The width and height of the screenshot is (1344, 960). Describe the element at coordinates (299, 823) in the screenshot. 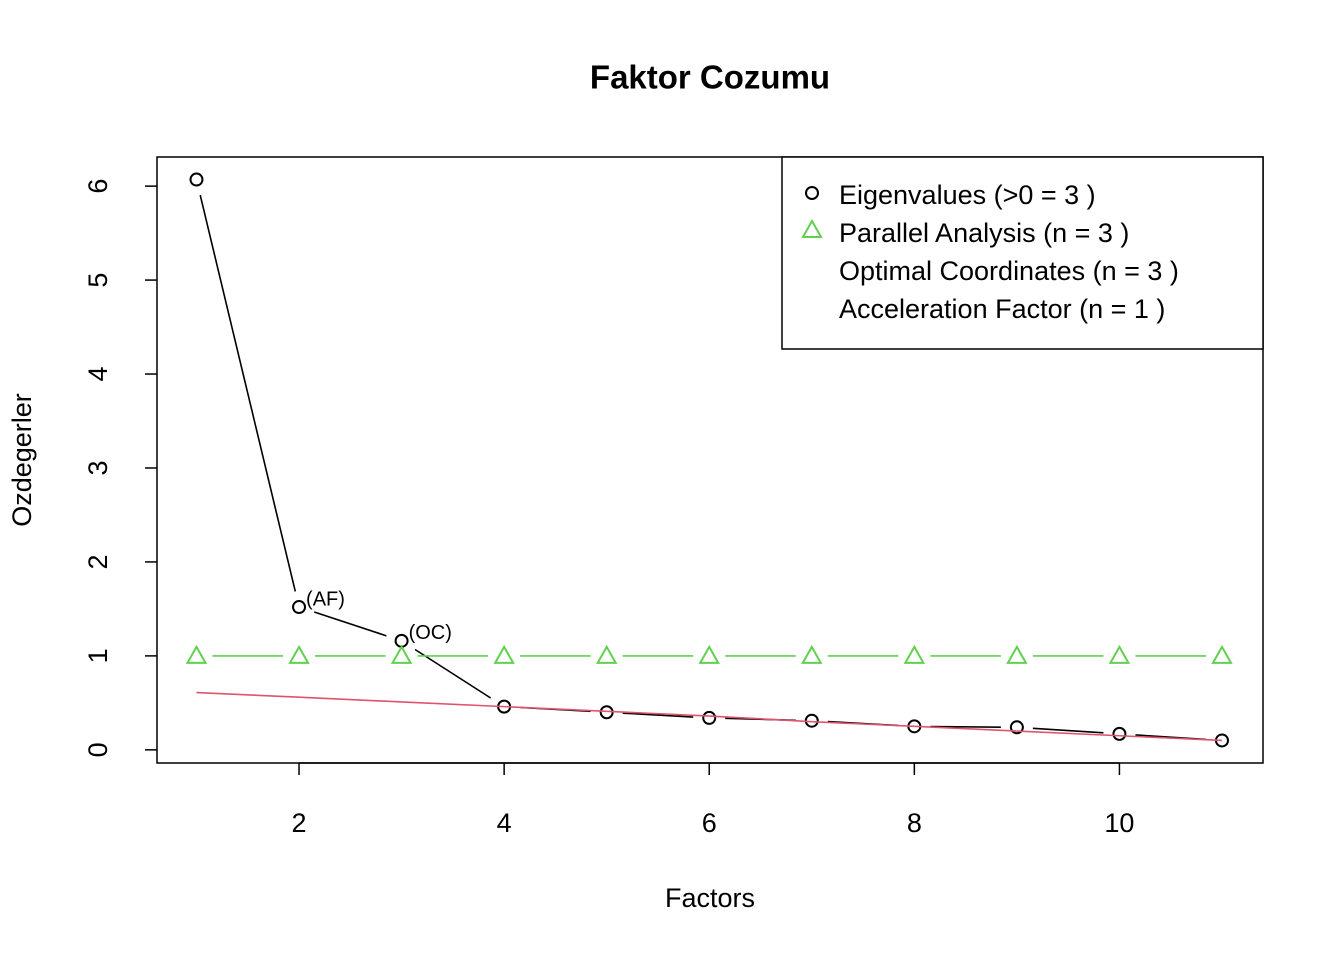

I see `x-tick-label: 2` at that location.